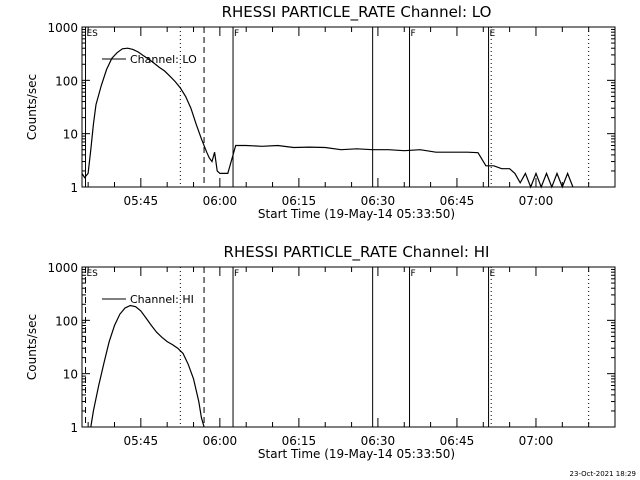 This screenshot has height=480, width=640. What do you see at coordinates (357, 252) in the screenshot?
I see `chart-title: RHESSI PARTICLE_RATE Channel: HI` at bounding box center [357, 252].